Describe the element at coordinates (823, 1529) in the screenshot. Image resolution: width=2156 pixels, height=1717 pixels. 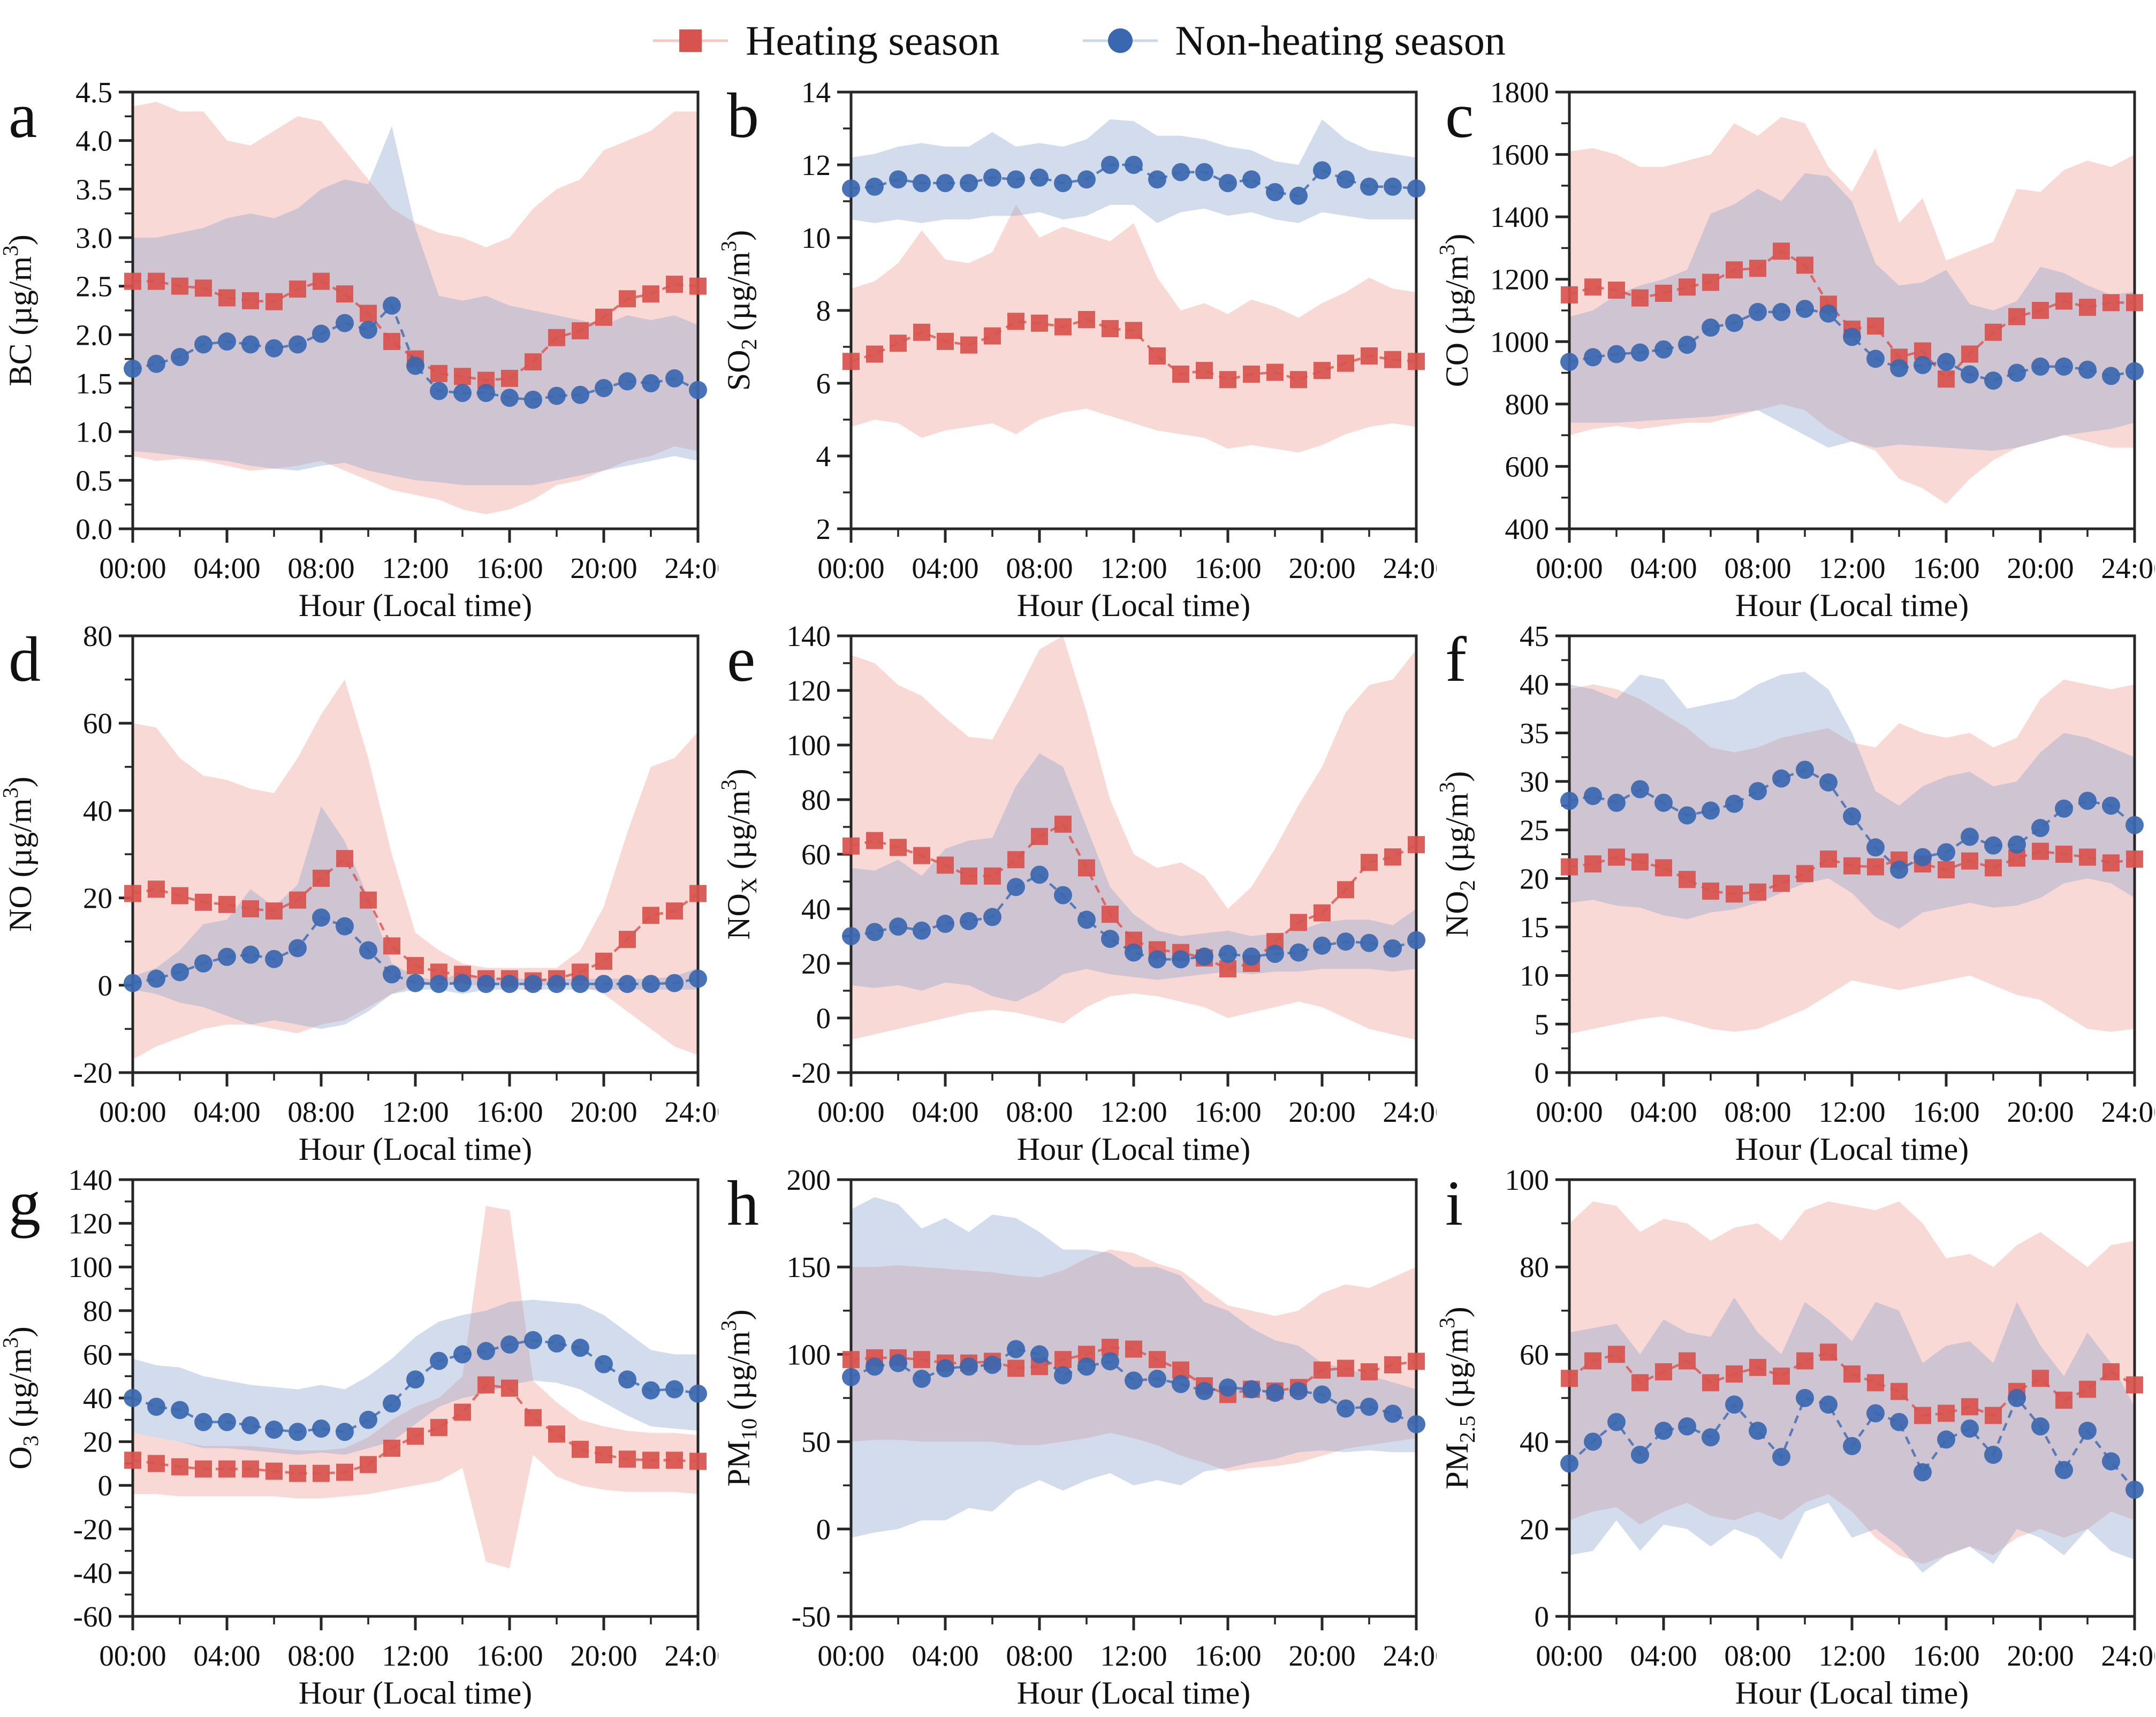
I see `y-tick-label: 0` at that location.